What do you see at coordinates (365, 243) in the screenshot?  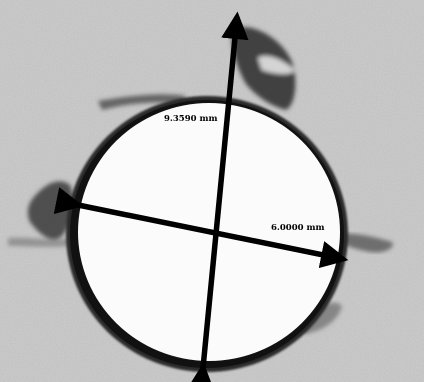 I see `debris-right` at bounding box center [365, 243].